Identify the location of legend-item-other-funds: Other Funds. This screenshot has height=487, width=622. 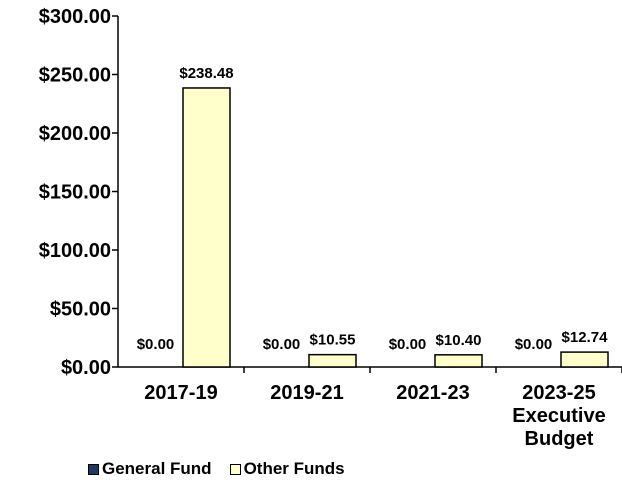
(287, 469).